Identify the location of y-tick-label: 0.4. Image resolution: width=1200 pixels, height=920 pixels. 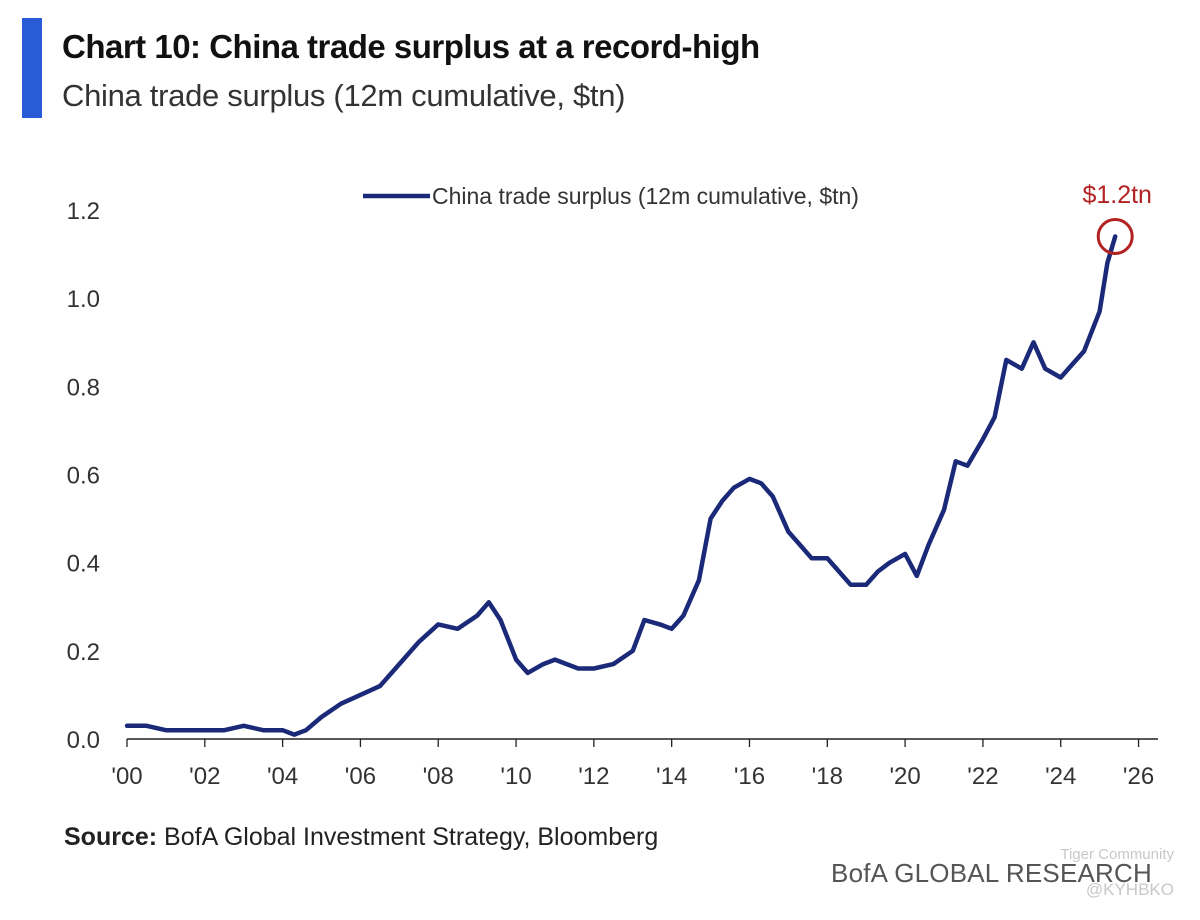
(83, 564).